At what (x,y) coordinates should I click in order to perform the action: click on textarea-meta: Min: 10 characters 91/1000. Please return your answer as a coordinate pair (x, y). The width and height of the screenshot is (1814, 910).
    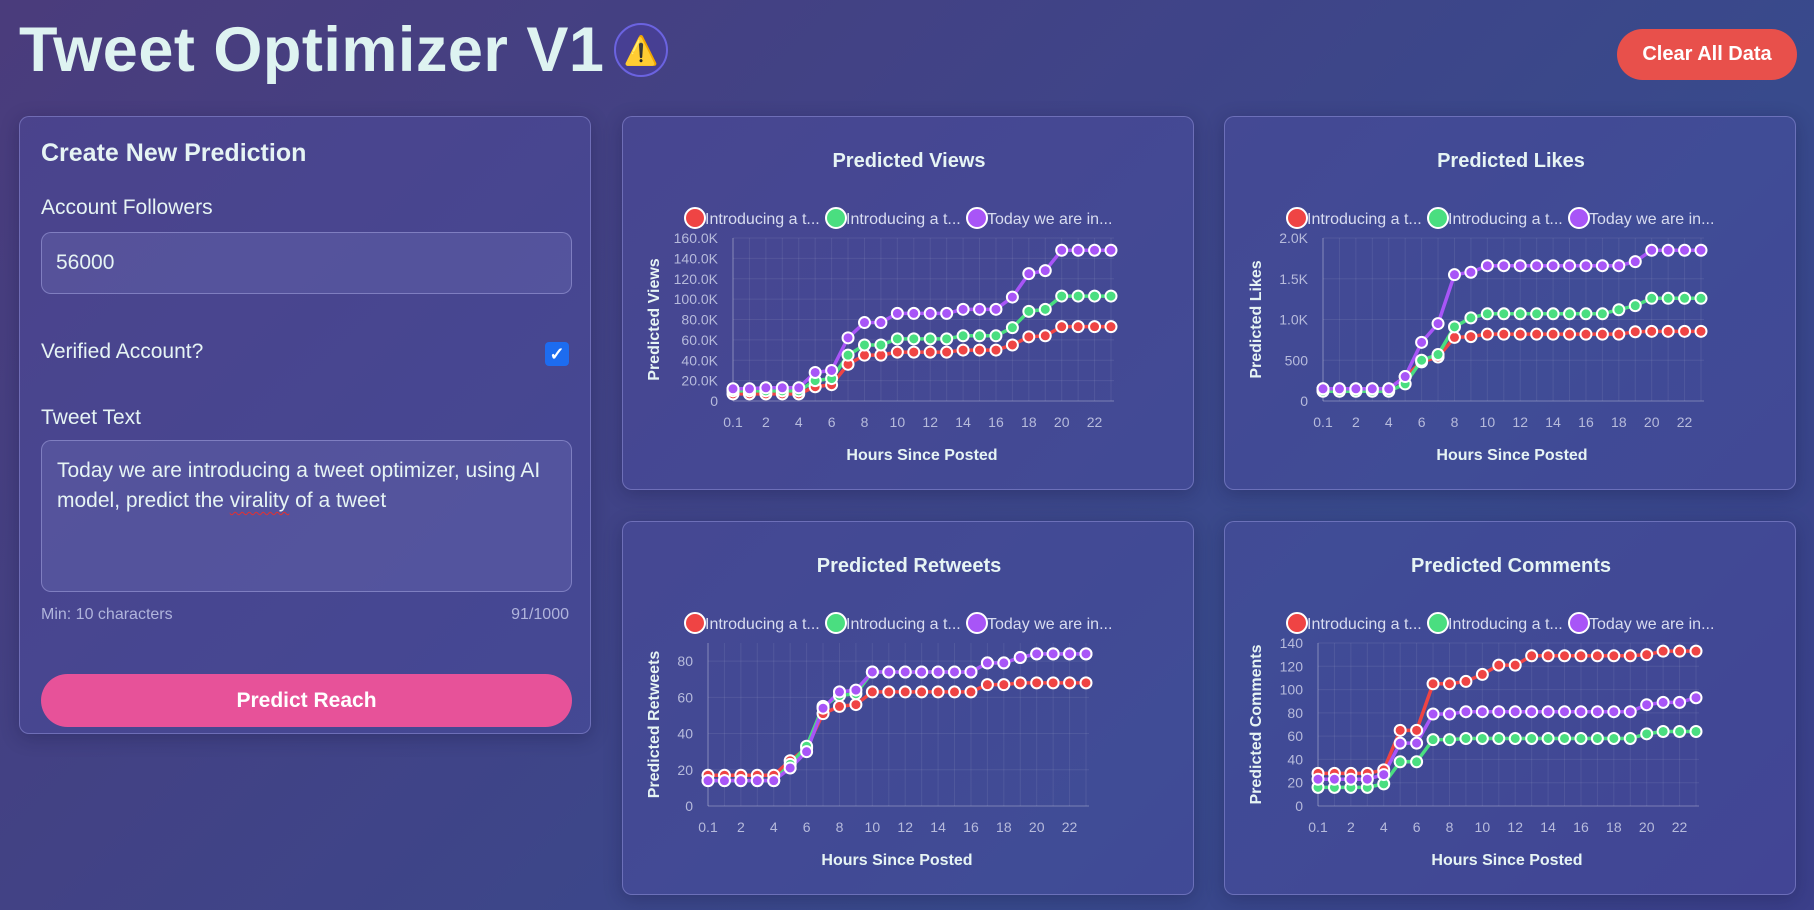
    Looking at the image, I should click on (305, 615).